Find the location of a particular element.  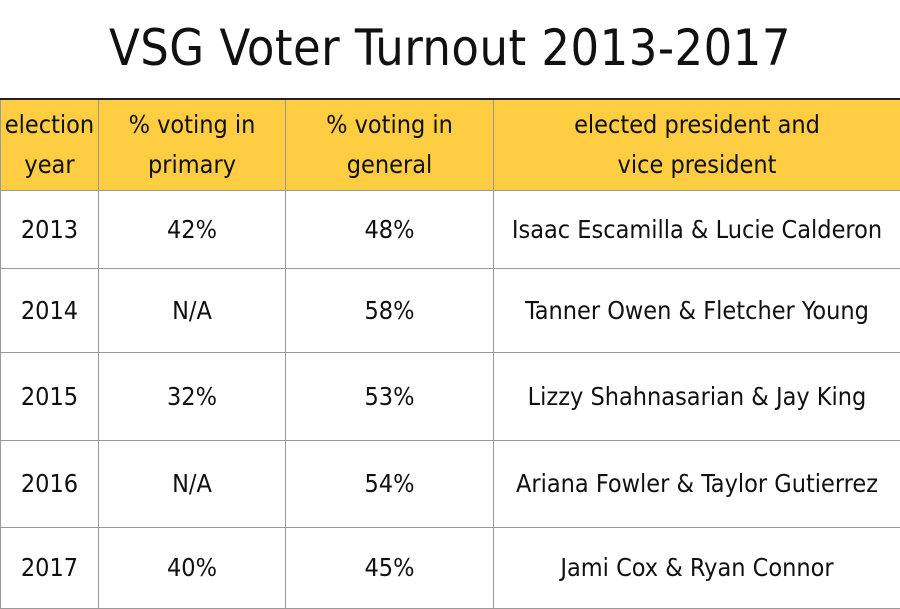

cell-year: 2017 is located at coordinates (50, 568).